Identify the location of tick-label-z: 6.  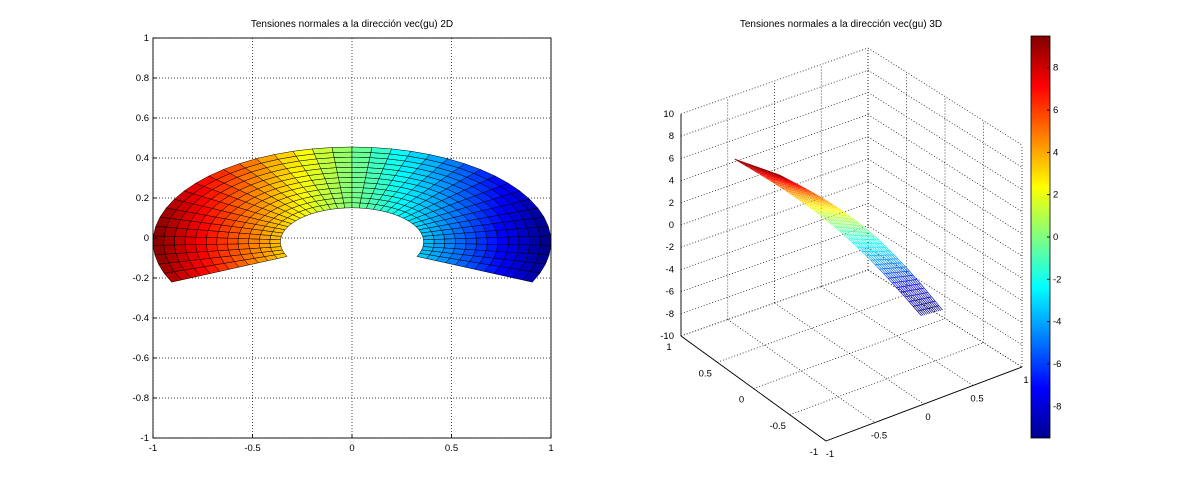
(671, 158).